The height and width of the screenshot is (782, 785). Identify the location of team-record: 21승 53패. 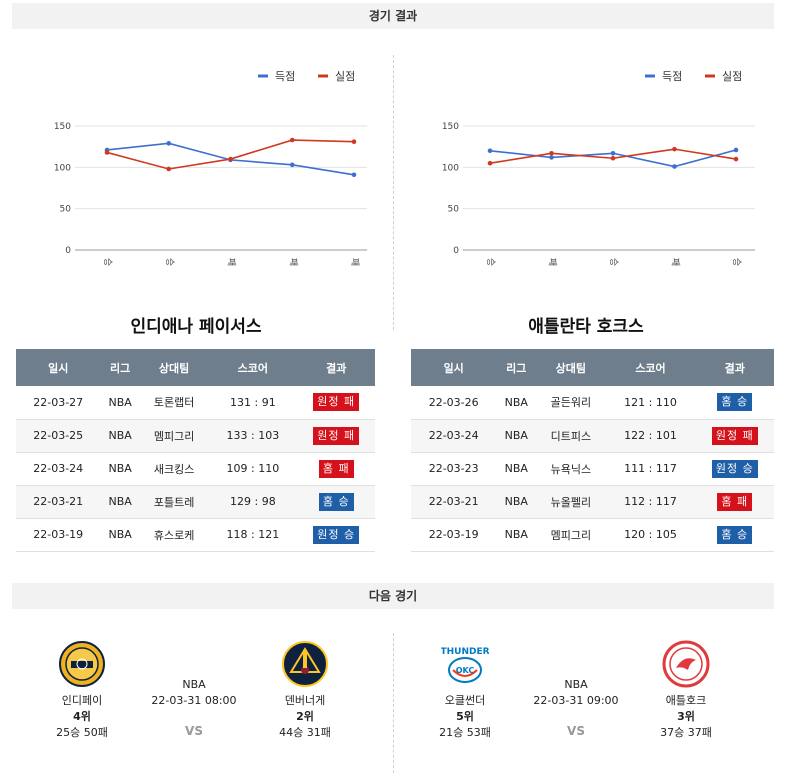
(465, 732).